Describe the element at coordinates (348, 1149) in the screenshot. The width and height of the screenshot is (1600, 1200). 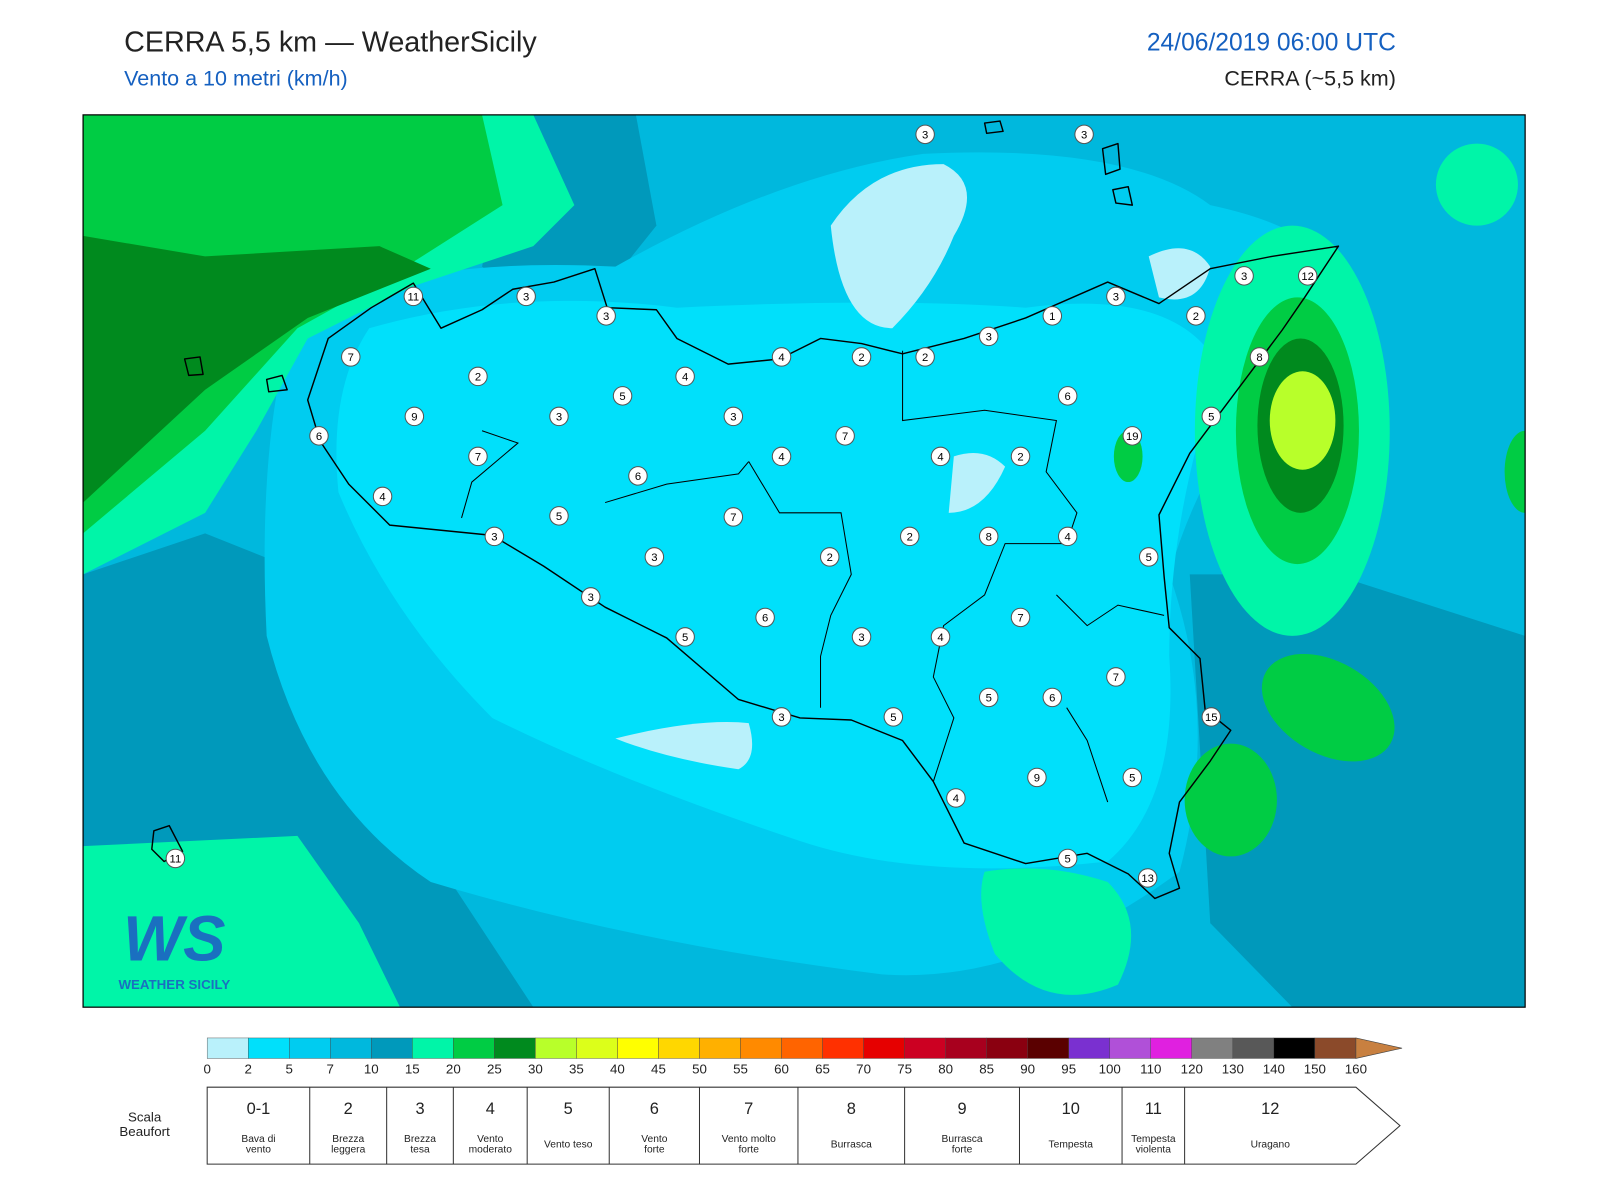
I see `beaufort-description: leggera` at that location.